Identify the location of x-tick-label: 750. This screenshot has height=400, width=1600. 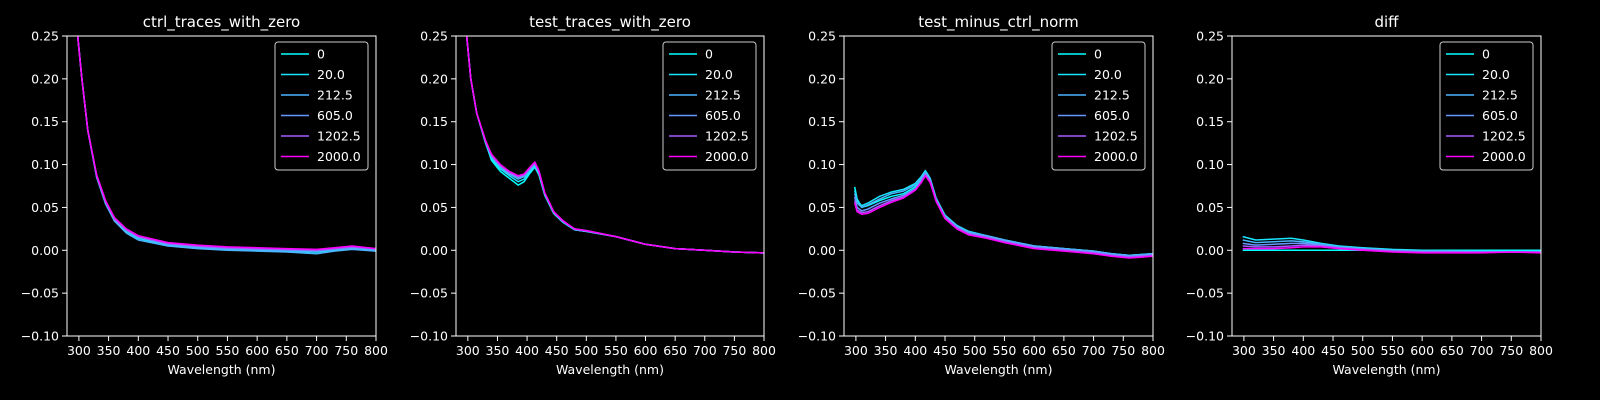
(734, 350).